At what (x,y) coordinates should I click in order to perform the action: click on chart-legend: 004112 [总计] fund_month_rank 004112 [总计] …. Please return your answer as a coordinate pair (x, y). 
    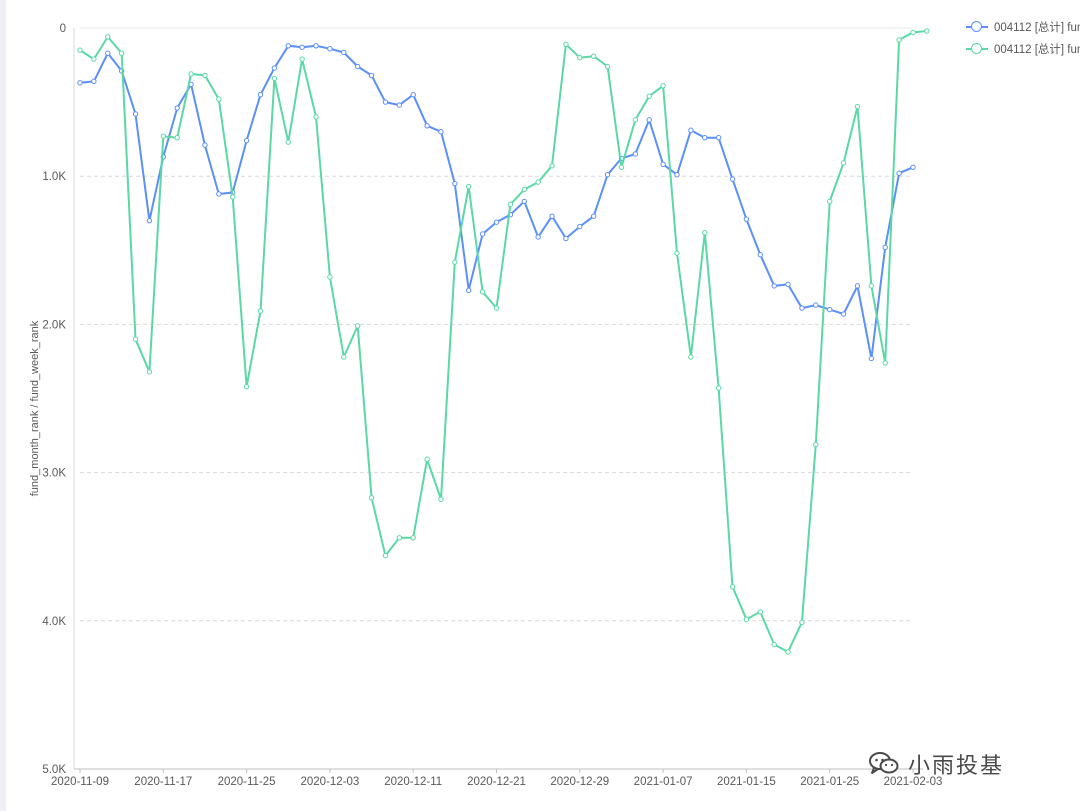
    Looking at the image, I should click on (1023, 42).